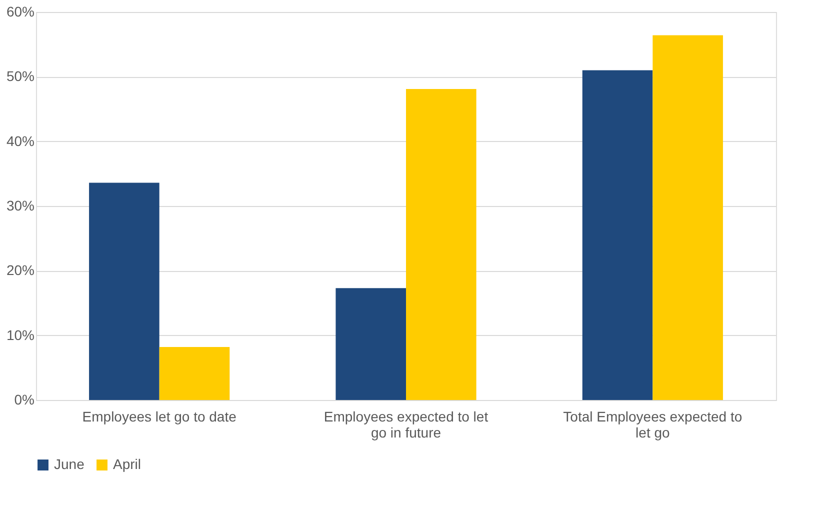 Image resolution: width=829 pixels, height=515 pixels. What do you see at coordinates (20, 76) in the screenshot?
I see `y-tick-label: 50%` at bounding box center [20, 76].